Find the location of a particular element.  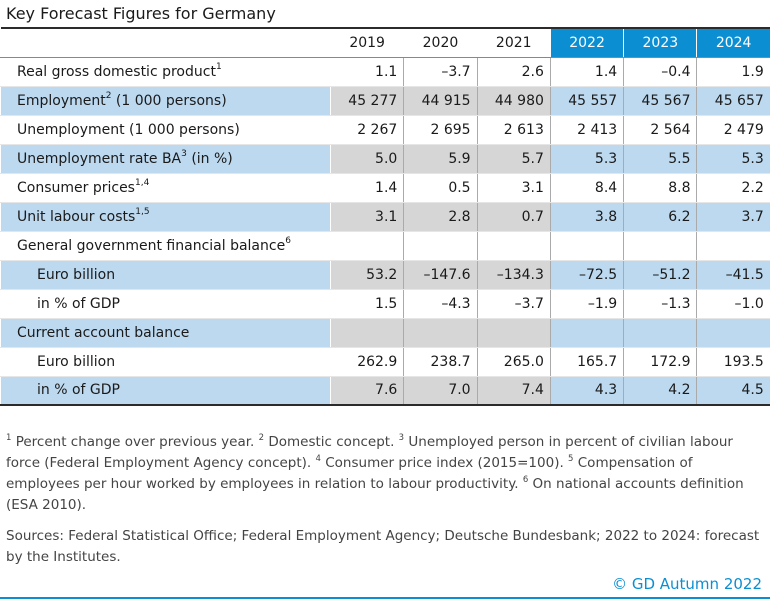

value-cell: 2.6 is located at coordinates (513, 71).